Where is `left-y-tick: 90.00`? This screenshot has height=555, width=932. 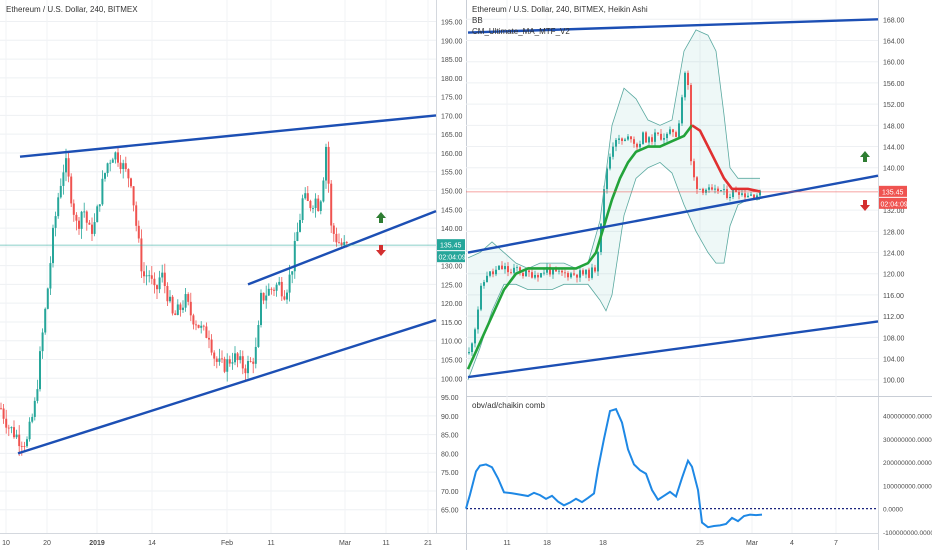
left-y-tick: 90.00 is located at coordinates (450, 417).